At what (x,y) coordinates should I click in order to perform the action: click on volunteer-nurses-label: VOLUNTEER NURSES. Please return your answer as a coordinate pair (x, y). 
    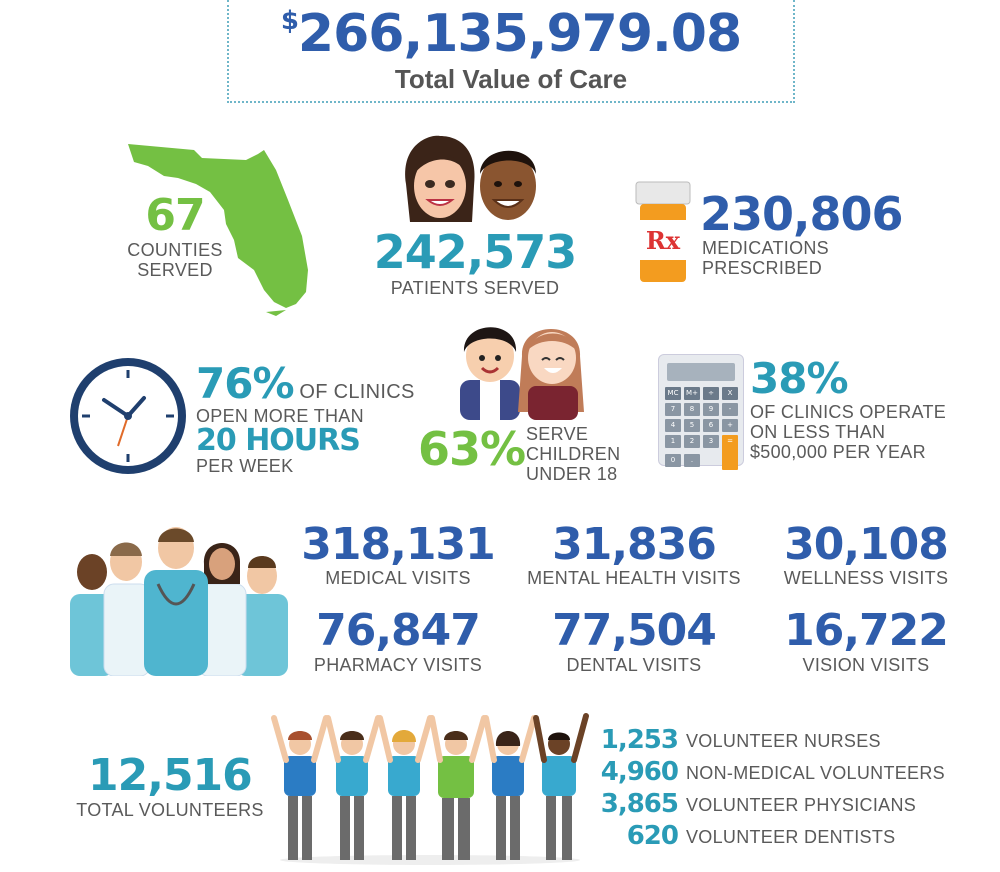
    Looking at the image, I should click on (783, 741).